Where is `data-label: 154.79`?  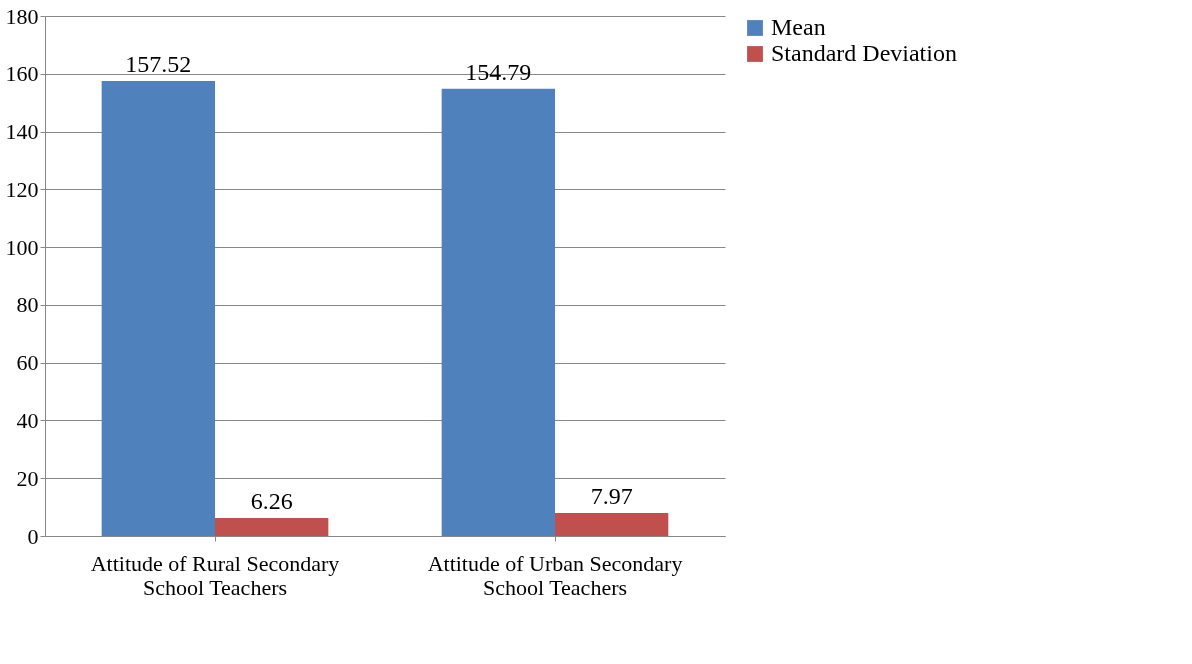
data-label: 154.79 is located at coordinates (498, 71).